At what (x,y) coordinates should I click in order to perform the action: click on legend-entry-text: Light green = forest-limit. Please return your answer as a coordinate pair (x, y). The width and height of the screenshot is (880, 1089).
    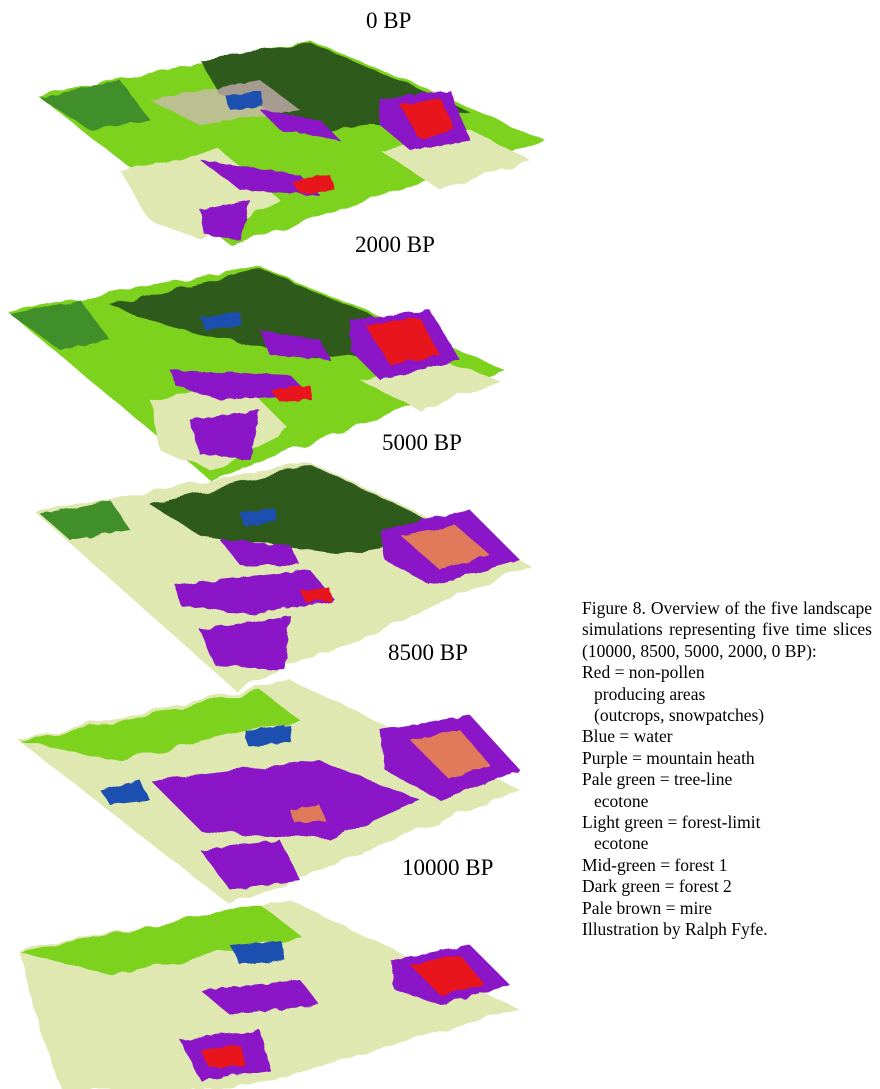
    Looking at the image, I should click on (671, 822).